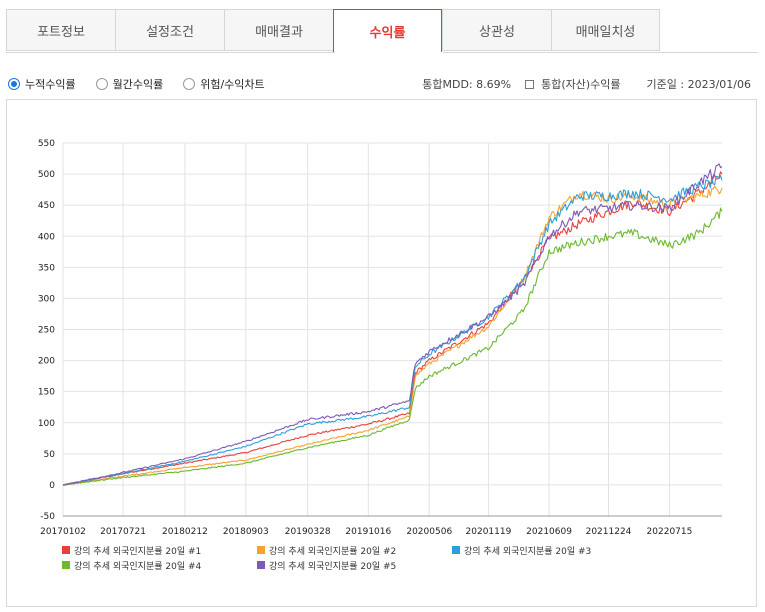 The image size is (765, 612). Describe the element at coordinates (185, 532) in the screenshot. I see `x-tick-label: 20180212` at that location.